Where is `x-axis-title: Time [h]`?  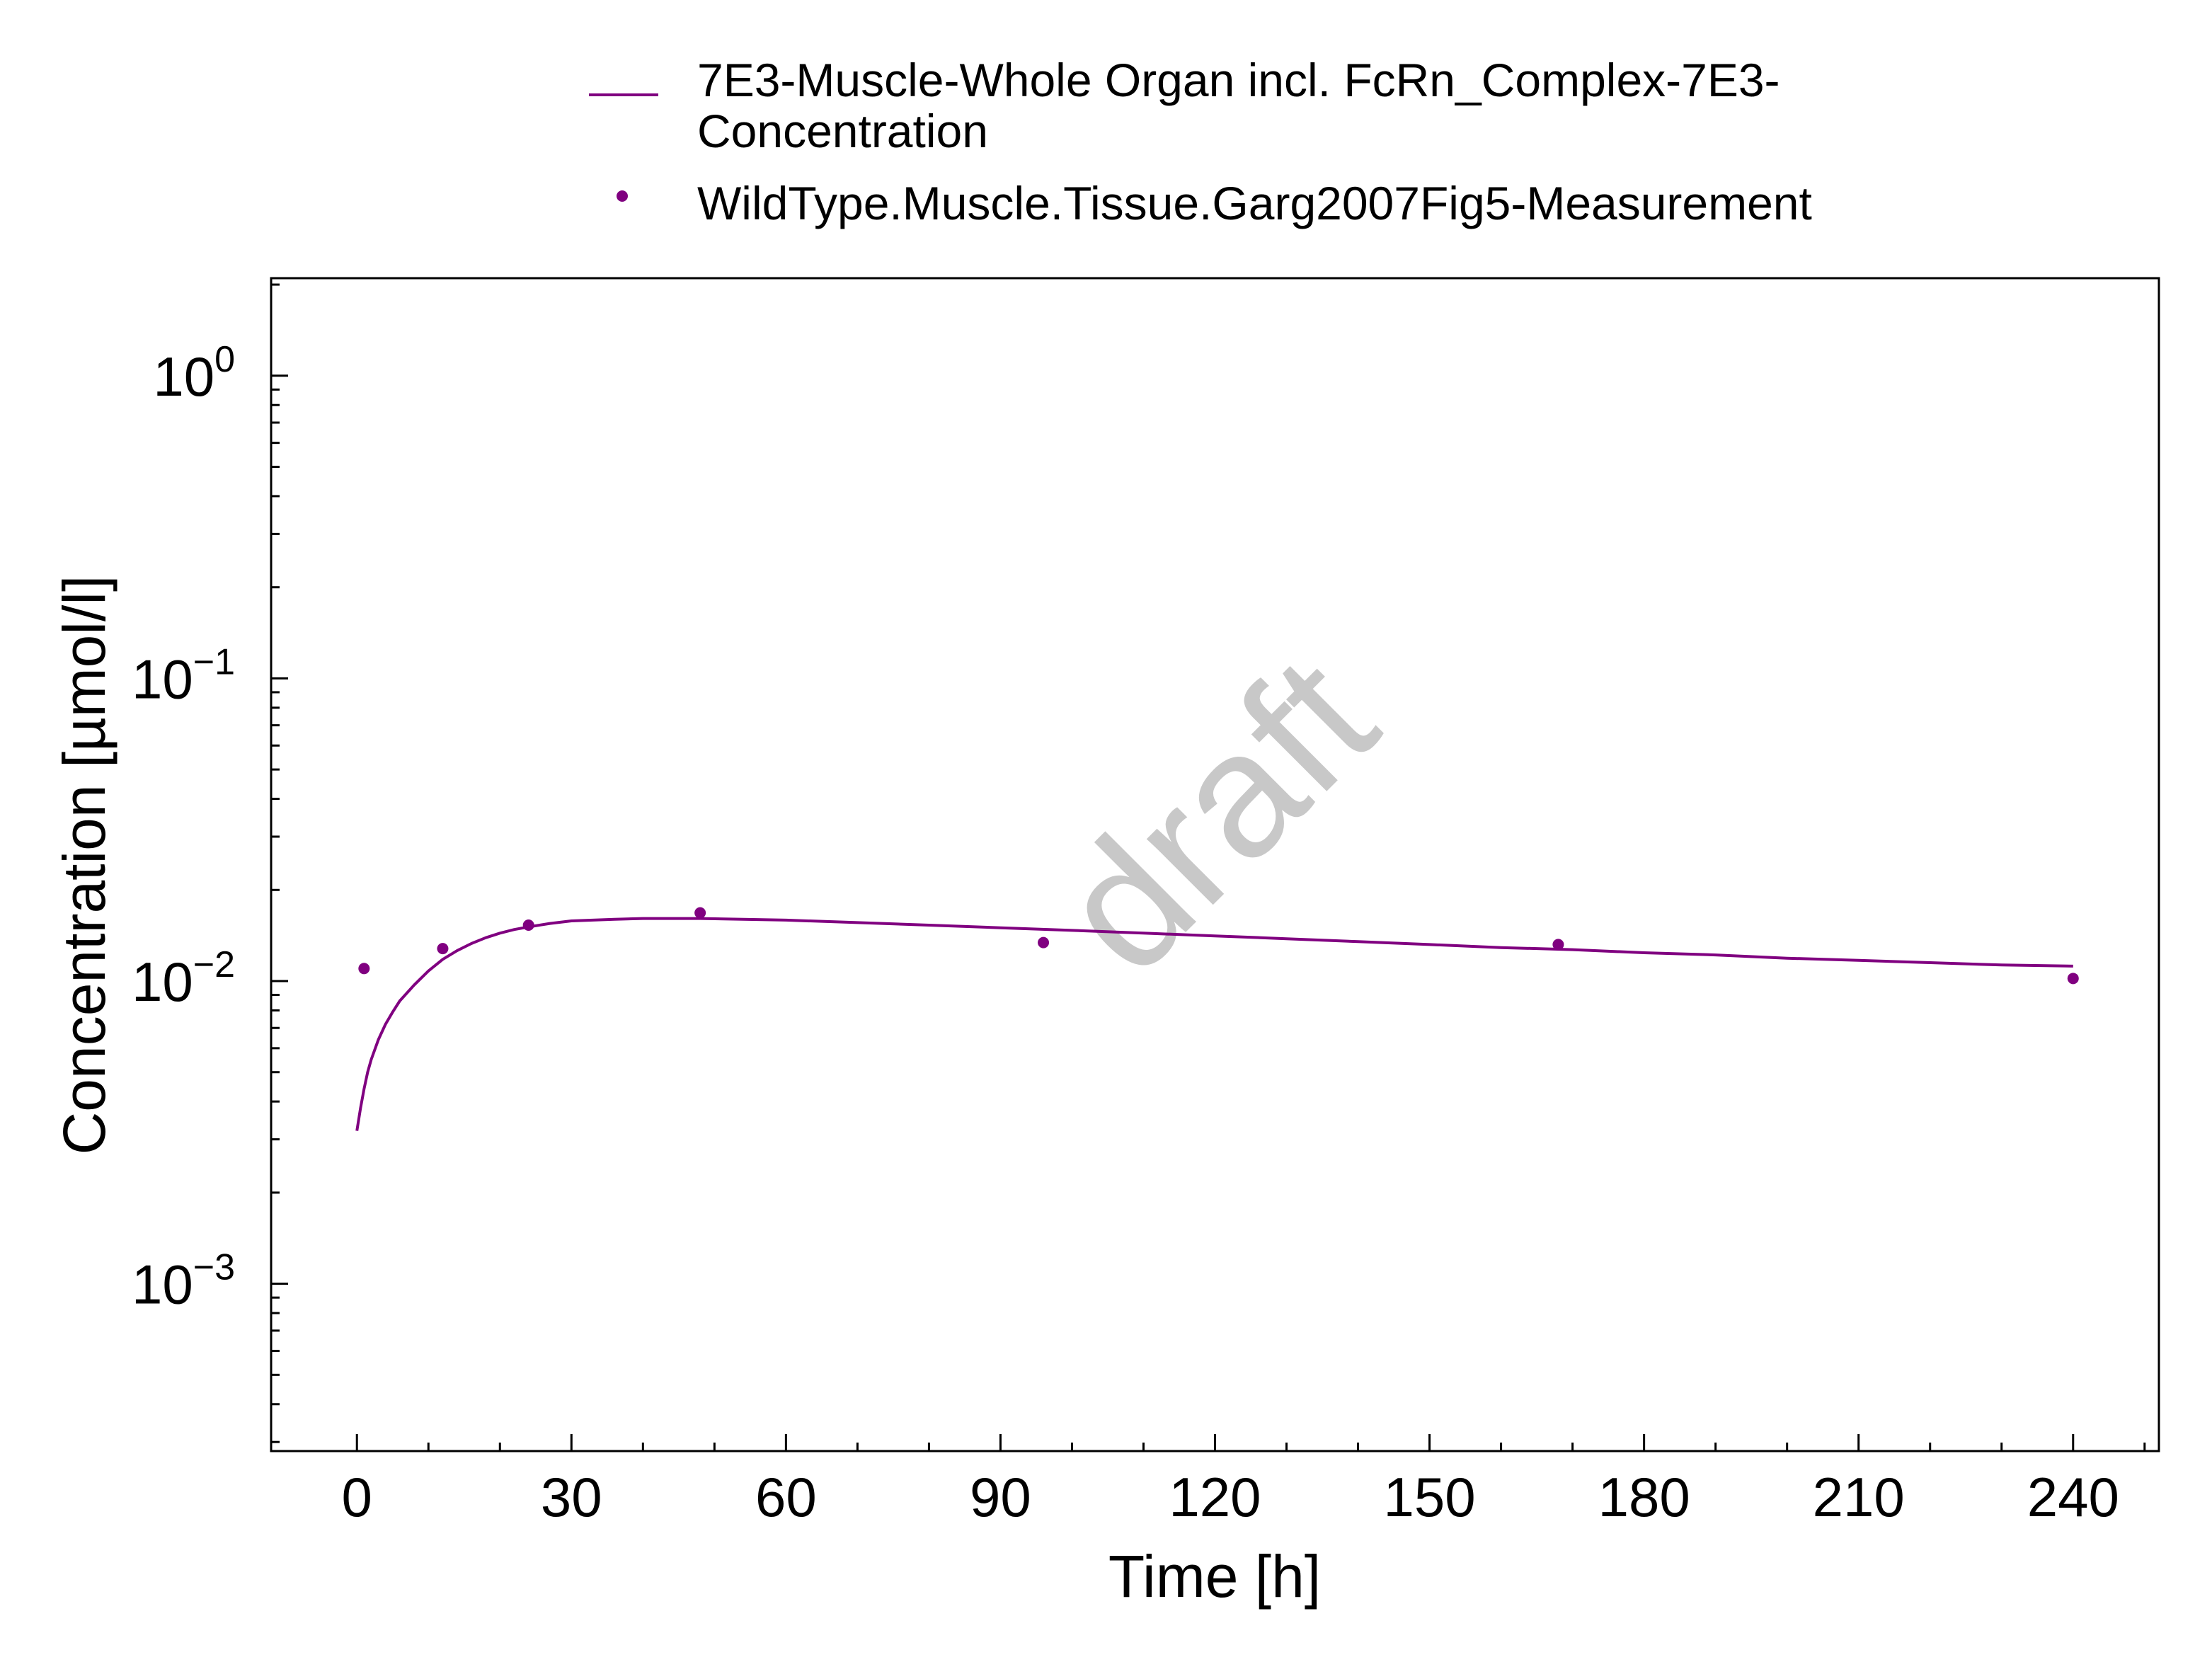
x-axis-title: Time [h] is located at coordinates (1214, 1576).